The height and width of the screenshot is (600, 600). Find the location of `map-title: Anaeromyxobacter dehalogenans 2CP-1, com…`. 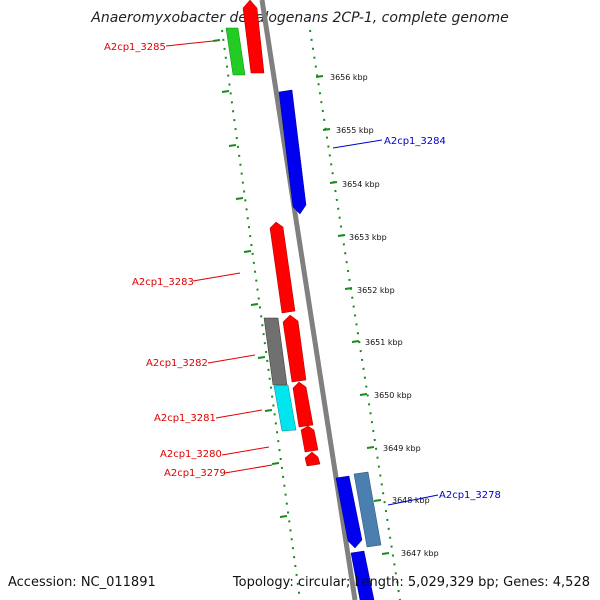

map-title: Anaeromyxobacter dehalogenans 2CP-1, com… is located at coordinates (300, 18).